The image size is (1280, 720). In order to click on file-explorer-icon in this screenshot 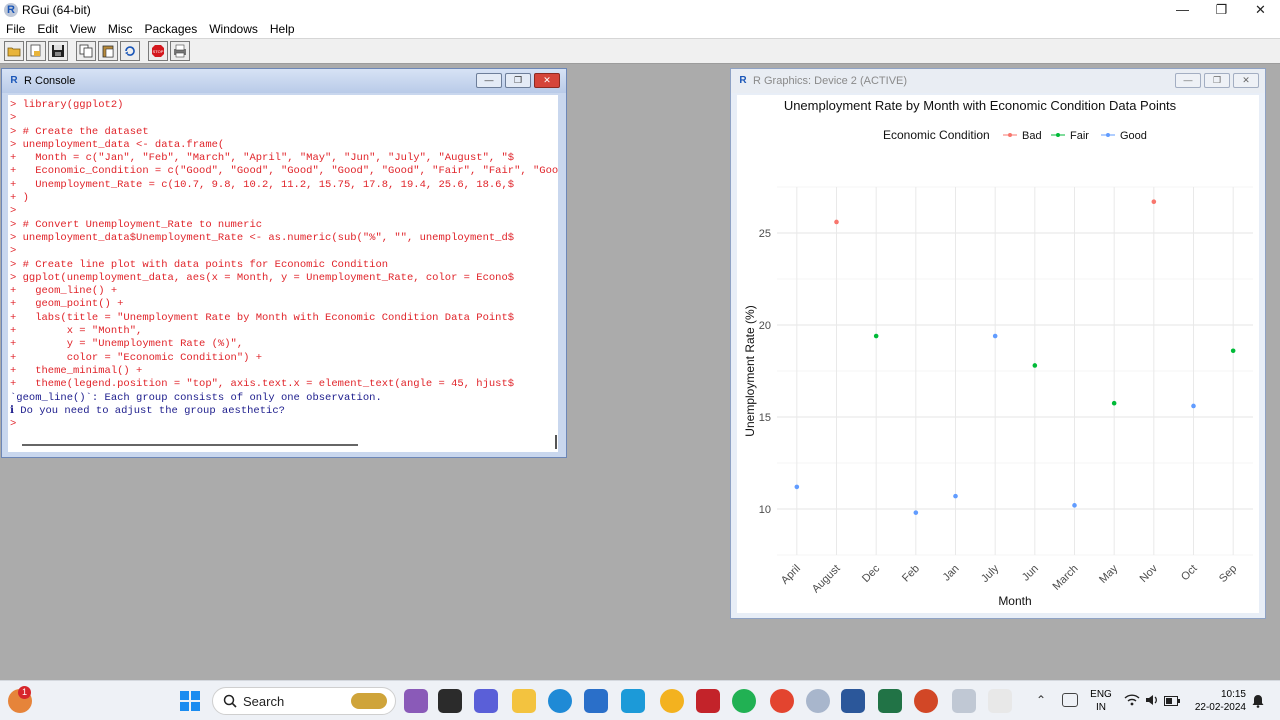, I will do `click(524, 701)`.